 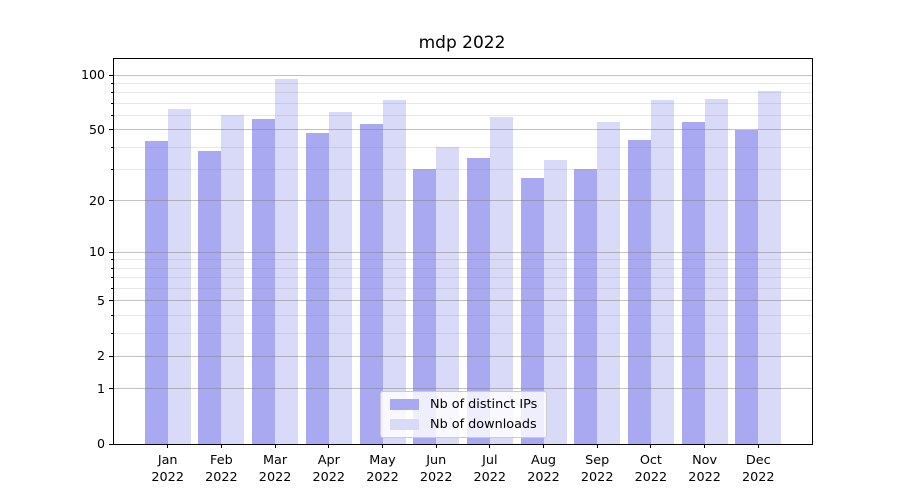 I want to click on bar-ips-jun, so click(x=425, y=306).